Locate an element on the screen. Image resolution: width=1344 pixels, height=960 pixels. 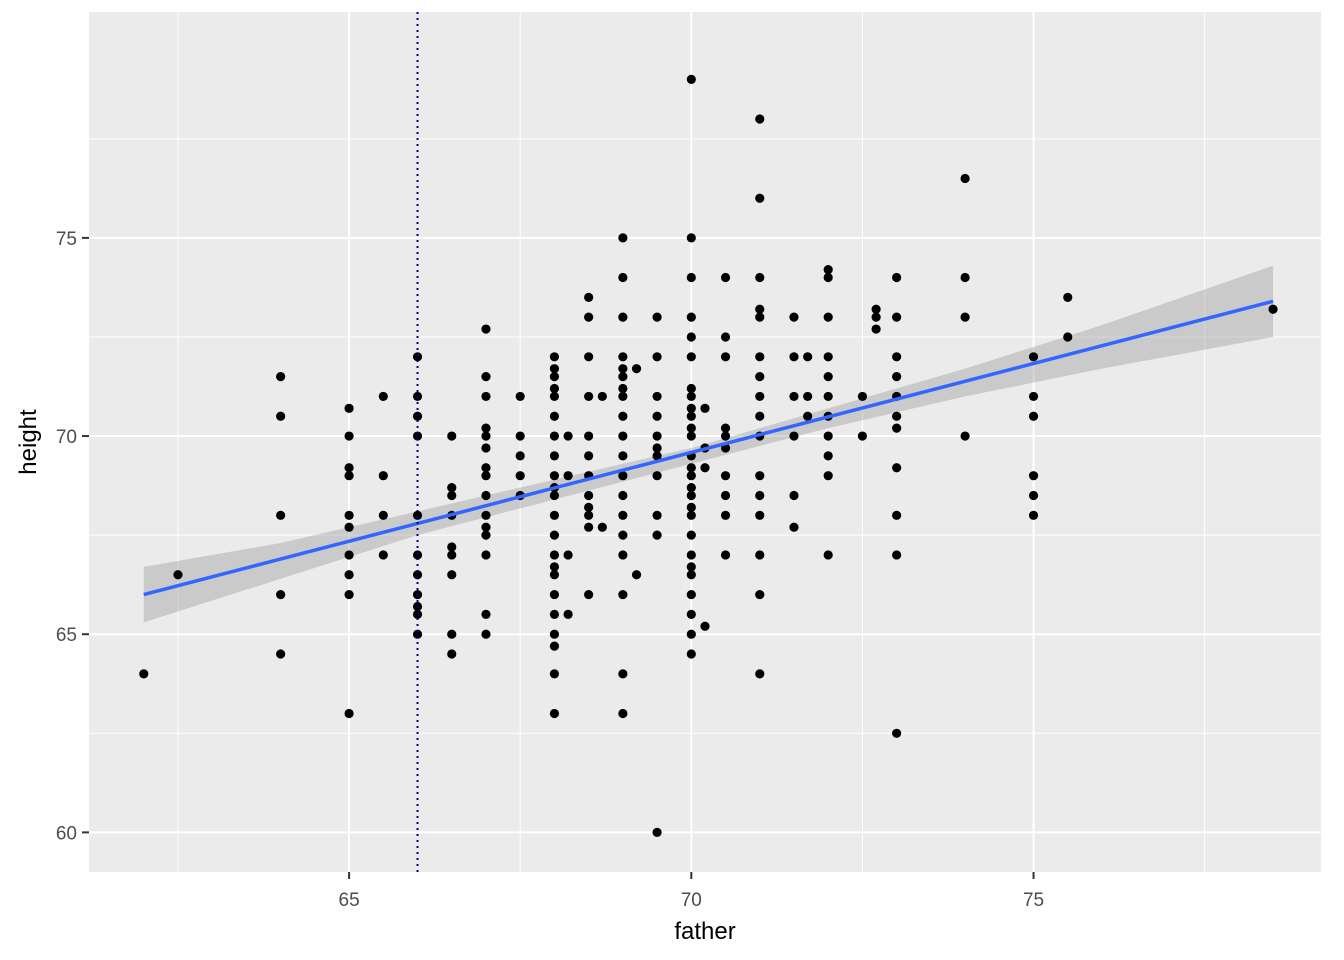
x-tick-label: 75 is located at coordinates (1033, 900).